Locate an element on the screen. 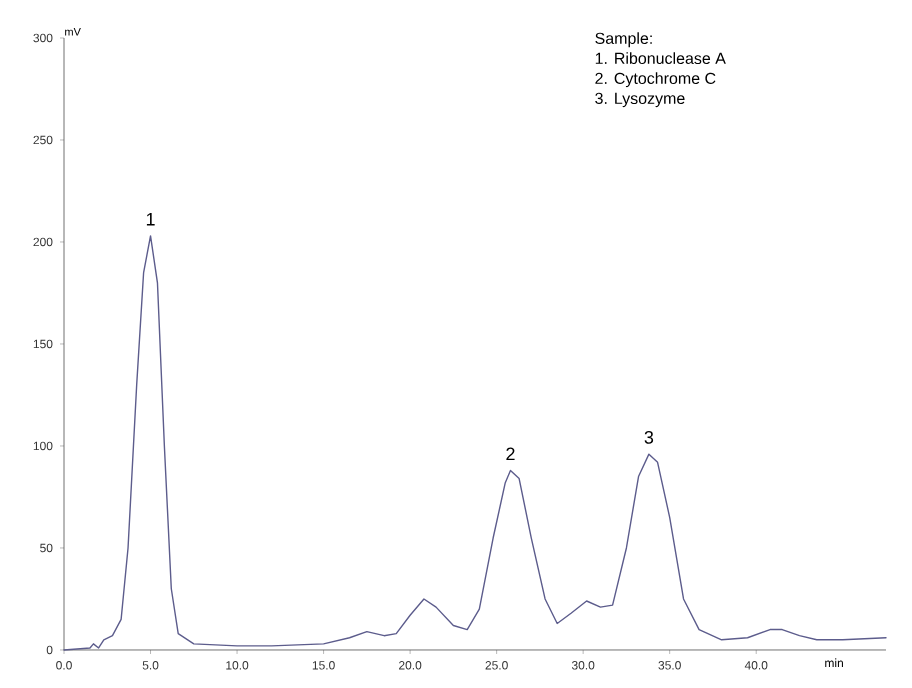 Image resolution: width=912 pixels, height=688 pixels. annotation: 3 is located at coordinates (649, 437).